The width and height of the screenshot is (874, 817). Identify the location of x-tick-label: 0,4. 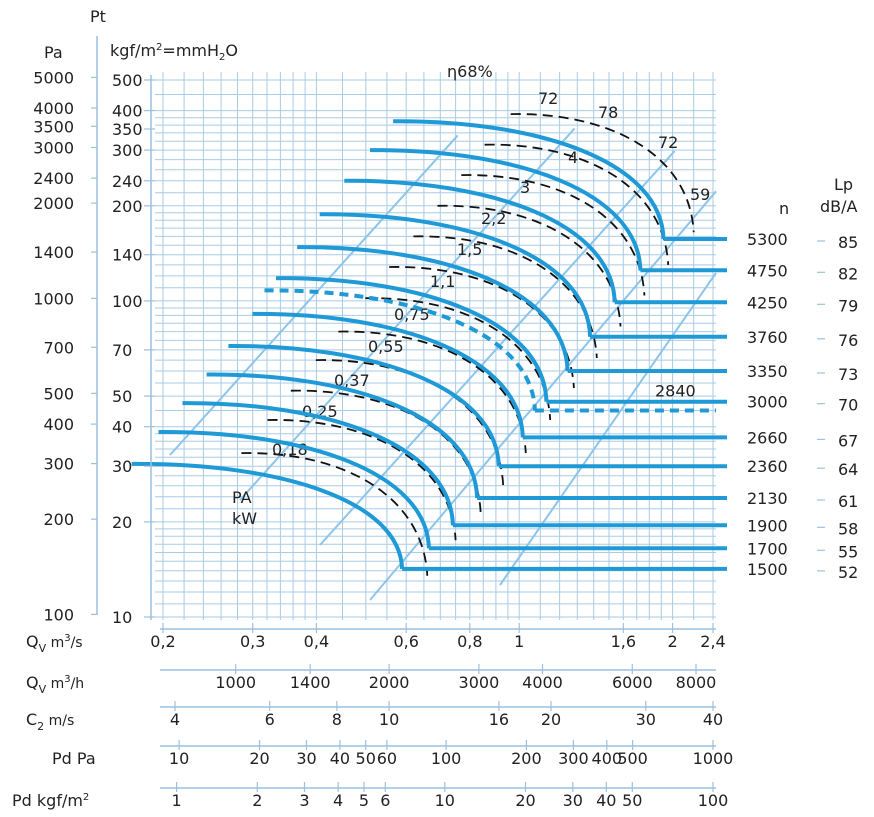
(316, 641).